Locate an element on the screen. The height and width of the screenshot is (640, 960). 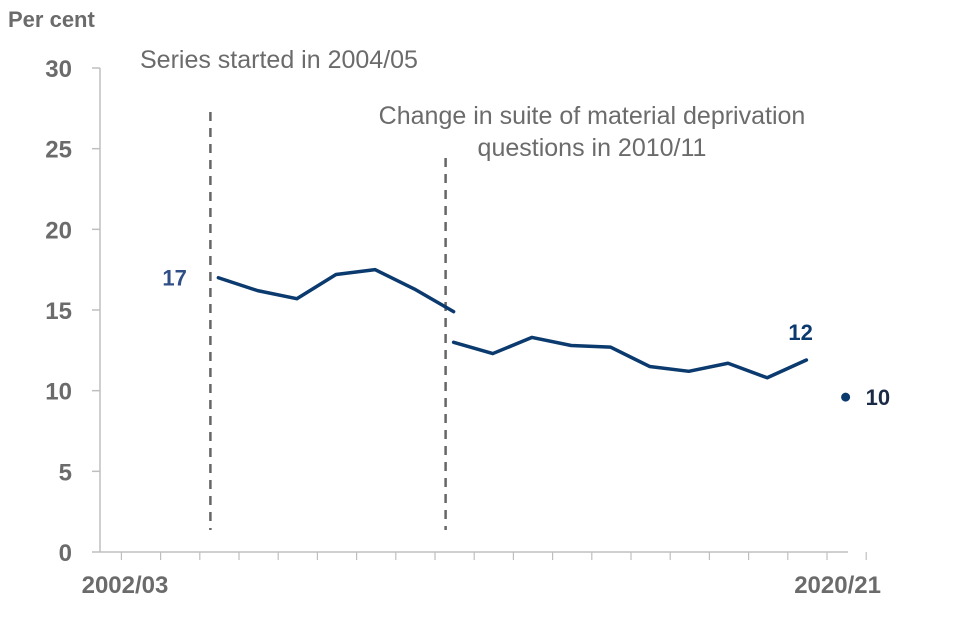
annotation-suite-change-line: questions in 2010/11 is located at coordinates (592, 148).